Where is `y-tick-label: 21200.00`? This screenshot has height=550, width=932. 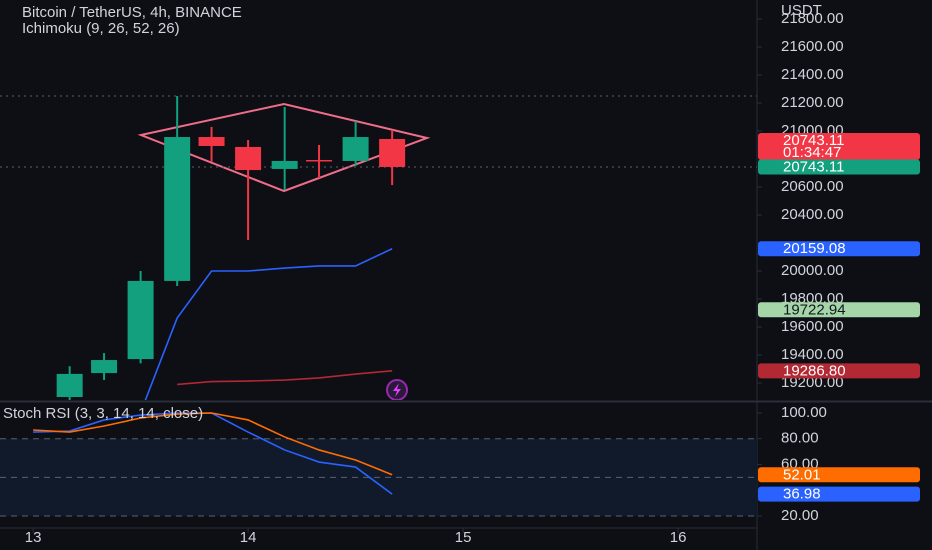
y-tick-label: 21200.00 is located at coordinates (812, 102).